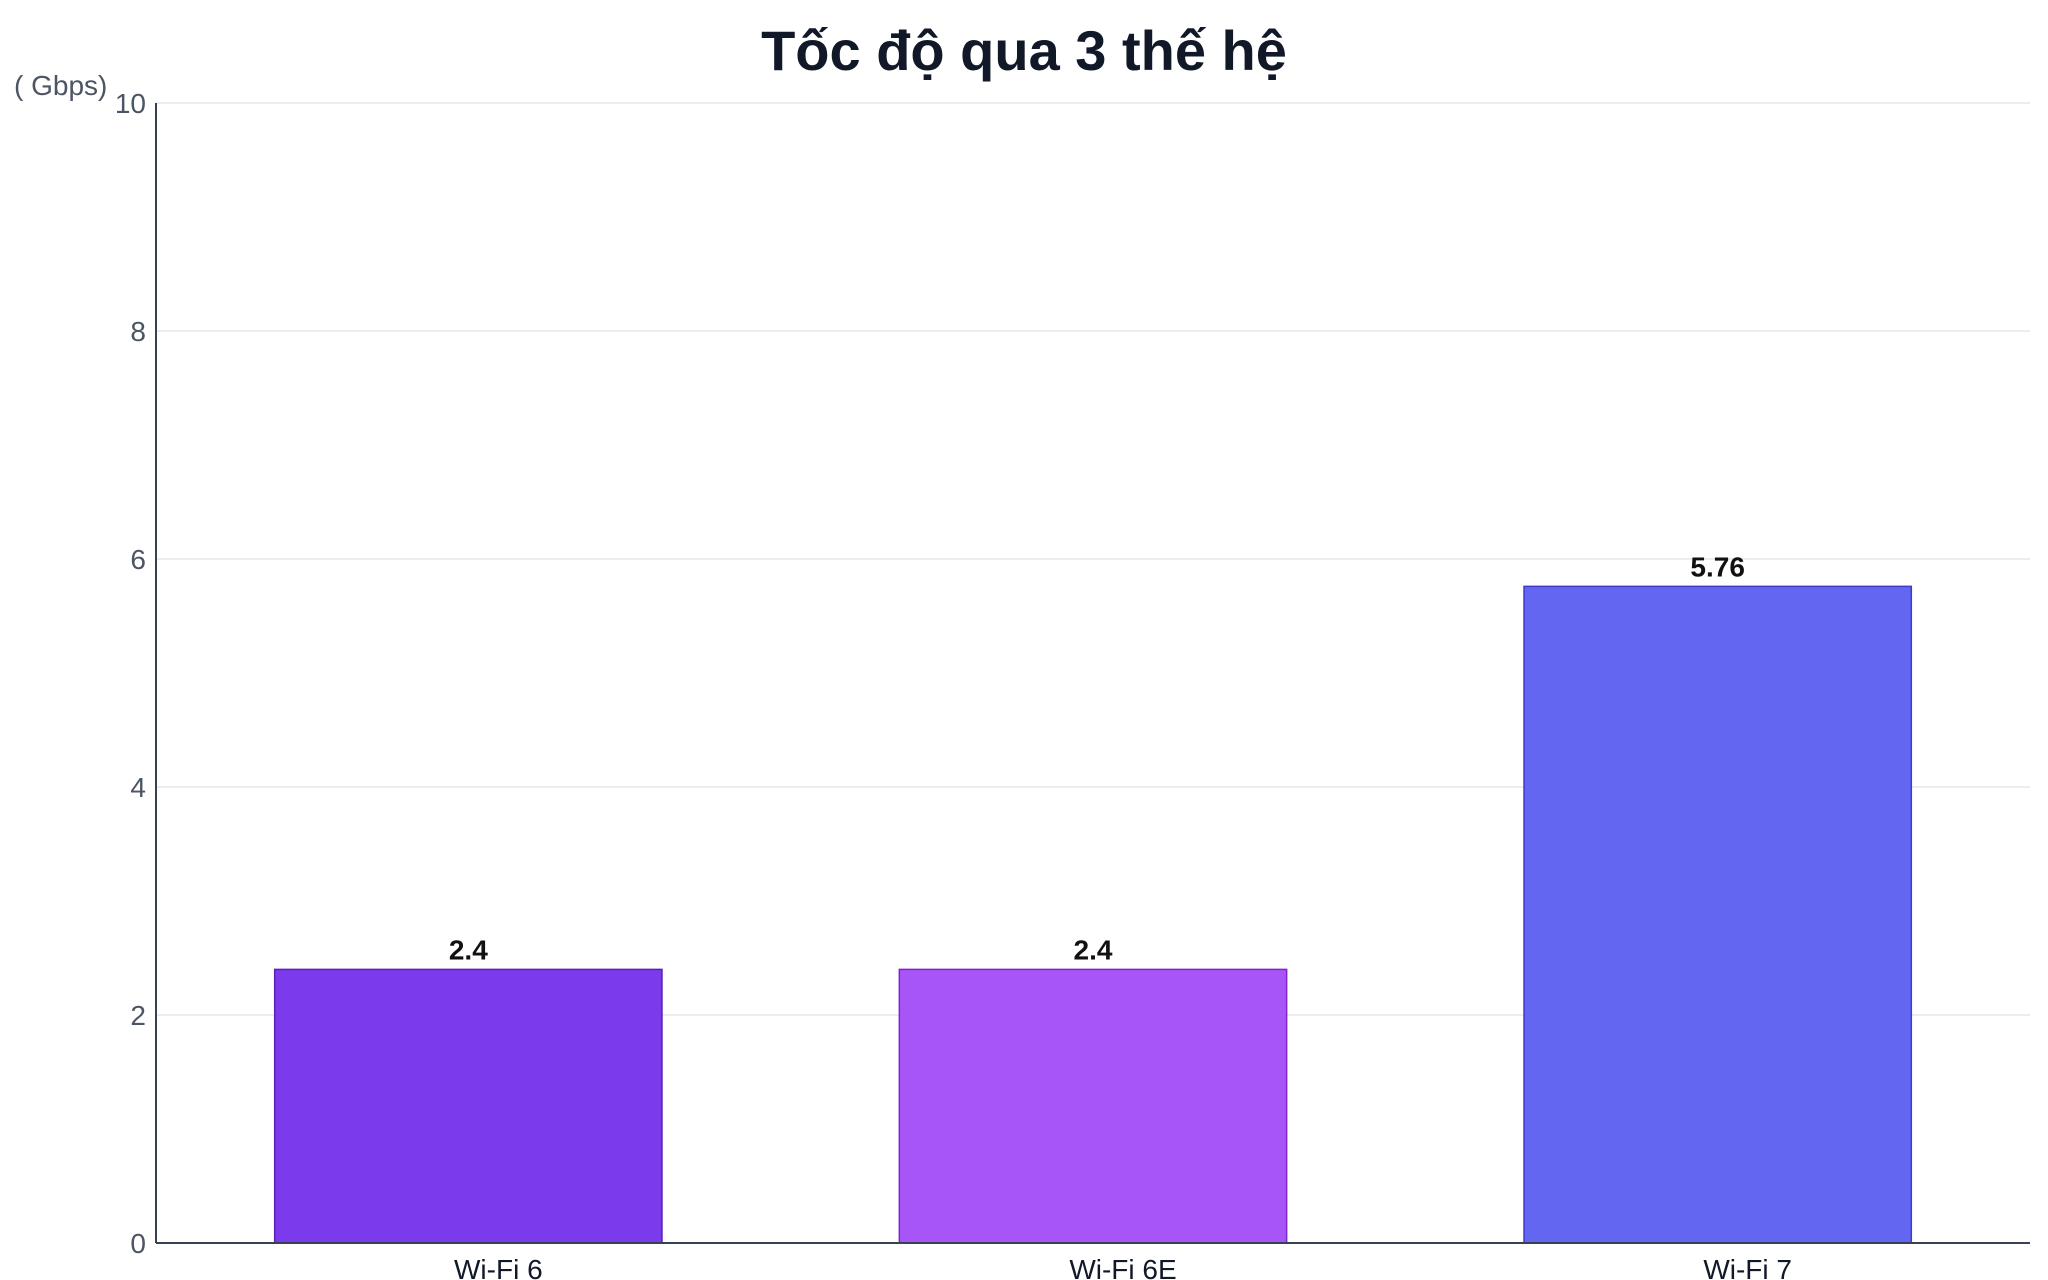  I want to click on y-axis-label: ( Gbps), so click(61, 85).